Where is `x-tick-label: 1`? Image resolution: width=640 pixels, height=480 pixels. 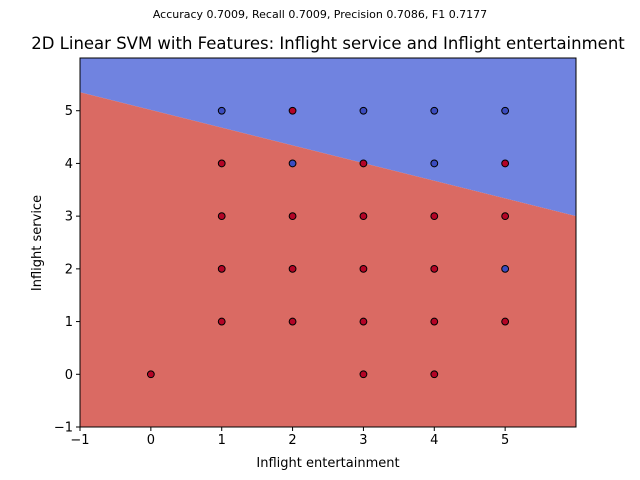
x-tick-label: 1 is located at coordinates (222, 440).